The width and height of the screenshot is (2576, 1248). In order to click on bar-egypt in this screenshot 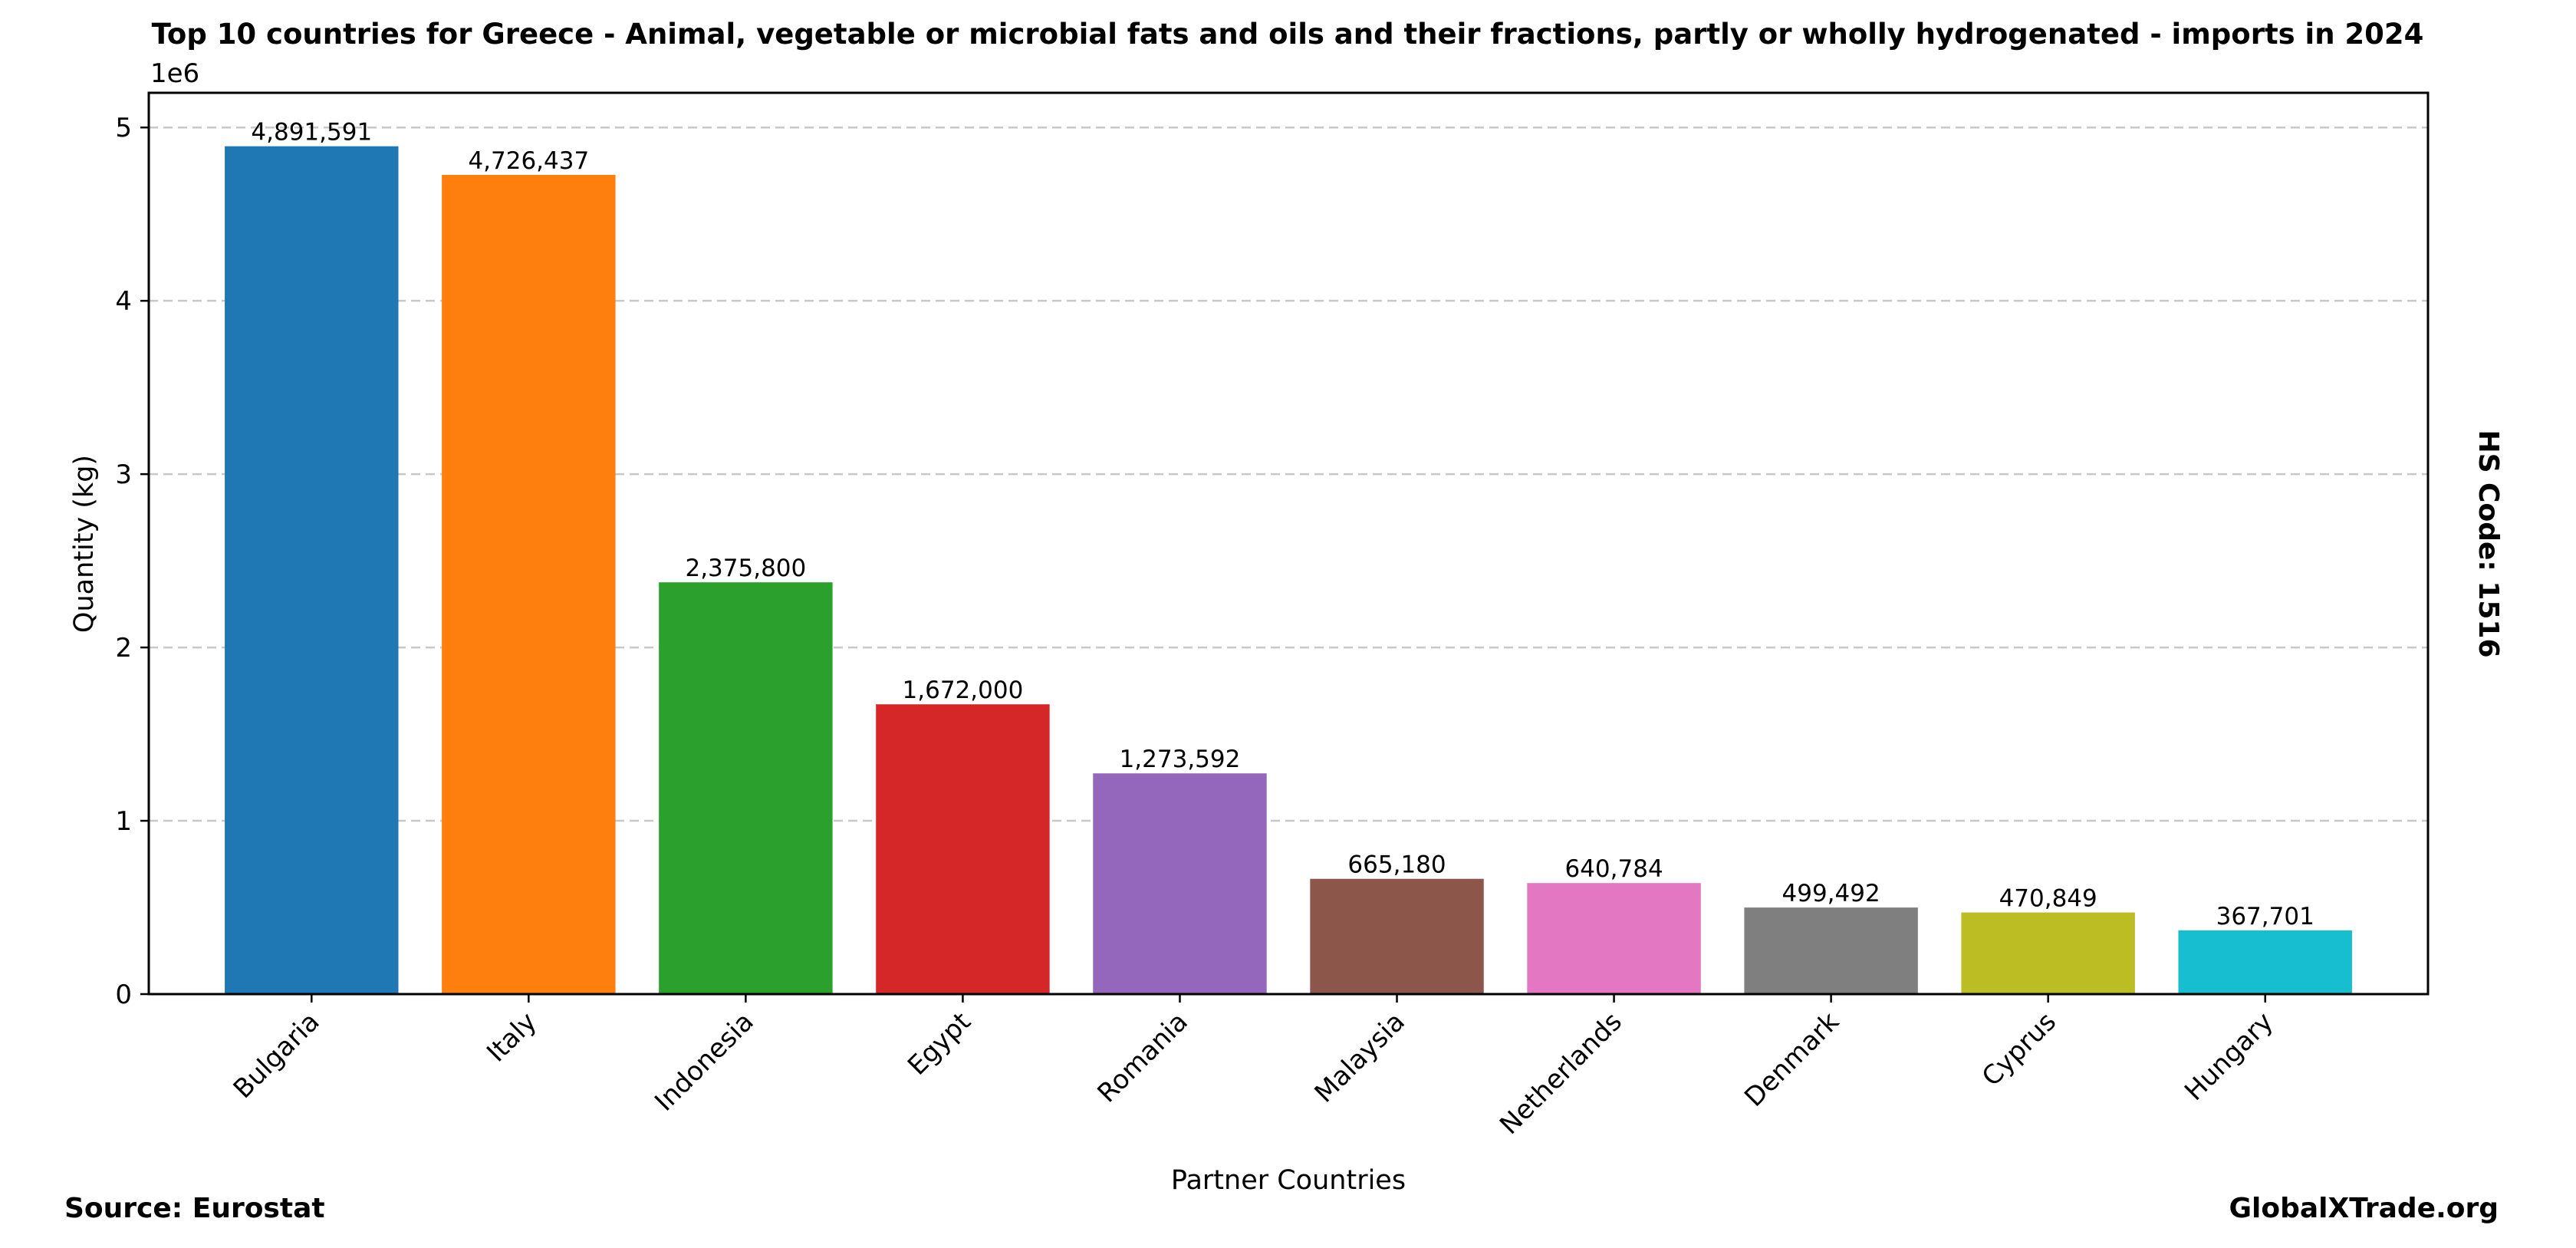, I will do `click(963, 849)`.